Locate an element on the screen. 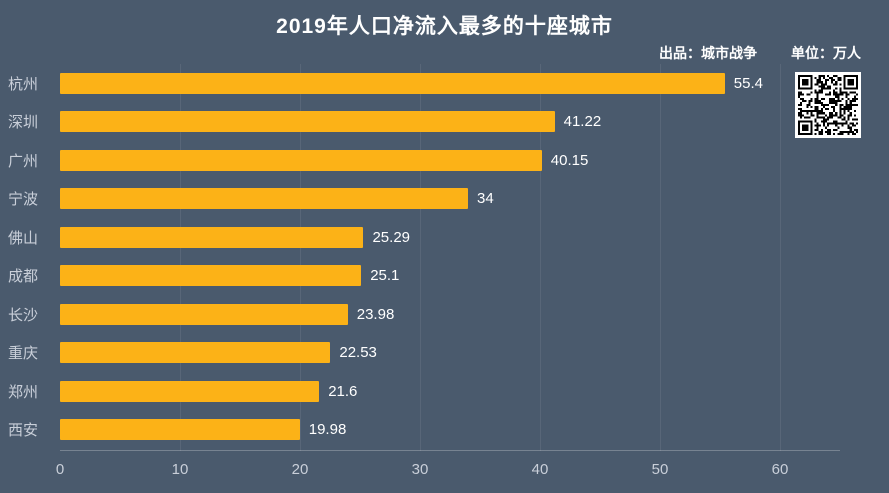 The height and width of the screenshot is (493, 889). bar-row: 宁波 34 is located at coordinates (420, 199).